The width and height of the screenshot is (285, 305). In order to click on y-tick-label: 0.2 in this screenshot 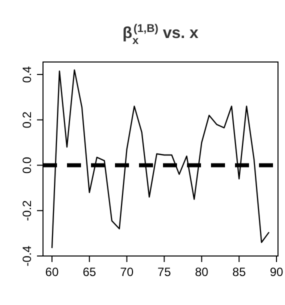, I will do `click(27, 119)`.